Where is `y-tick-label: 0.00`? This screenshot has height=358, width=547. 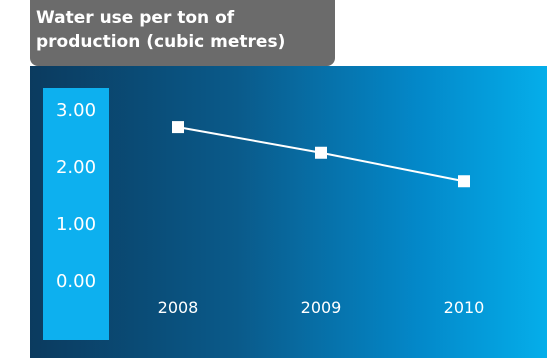 y-tick-label: 0.00 is located at coordinates (76, 281).